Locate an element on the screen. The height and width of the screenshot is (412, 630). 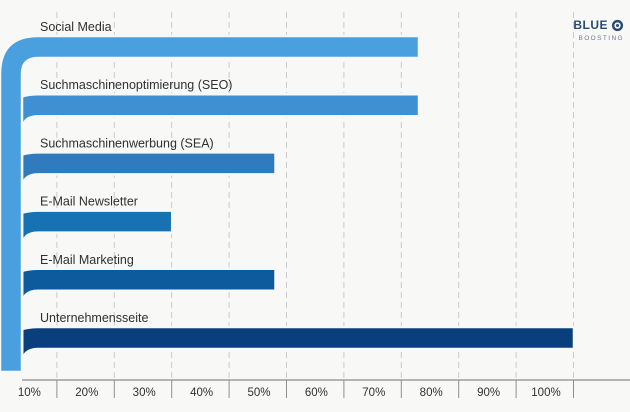
category-label: Suchmaschinenoptimierung (SEO) is located at coordinates (136, 85).